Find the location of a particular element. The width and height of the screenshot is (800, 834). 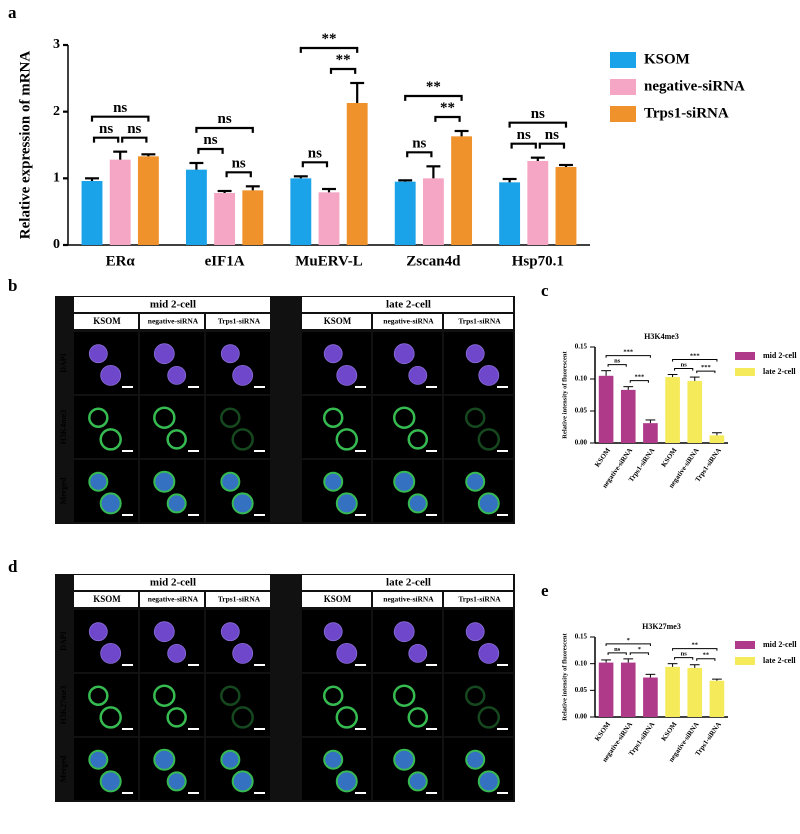

group-header-cell is located at coordinates (407, 304).